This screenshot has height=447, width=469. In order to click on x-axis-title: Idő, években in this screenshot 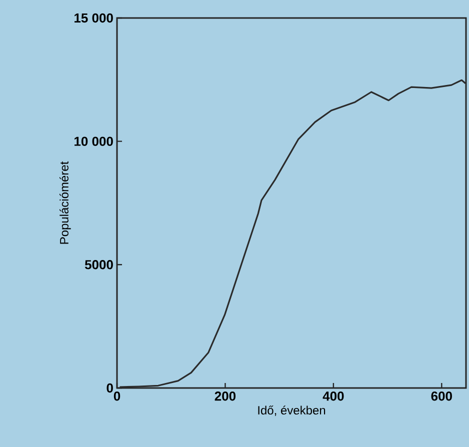, I will do `click(292, 411)`.